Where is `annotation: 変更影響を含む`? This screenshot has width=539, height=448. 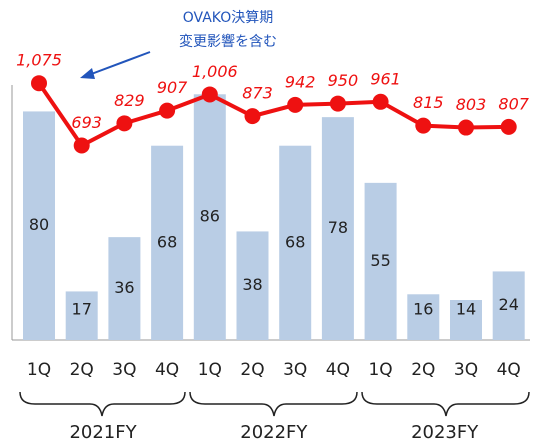 annotation: 変更影響を含む is located at coordinates (228, 41).